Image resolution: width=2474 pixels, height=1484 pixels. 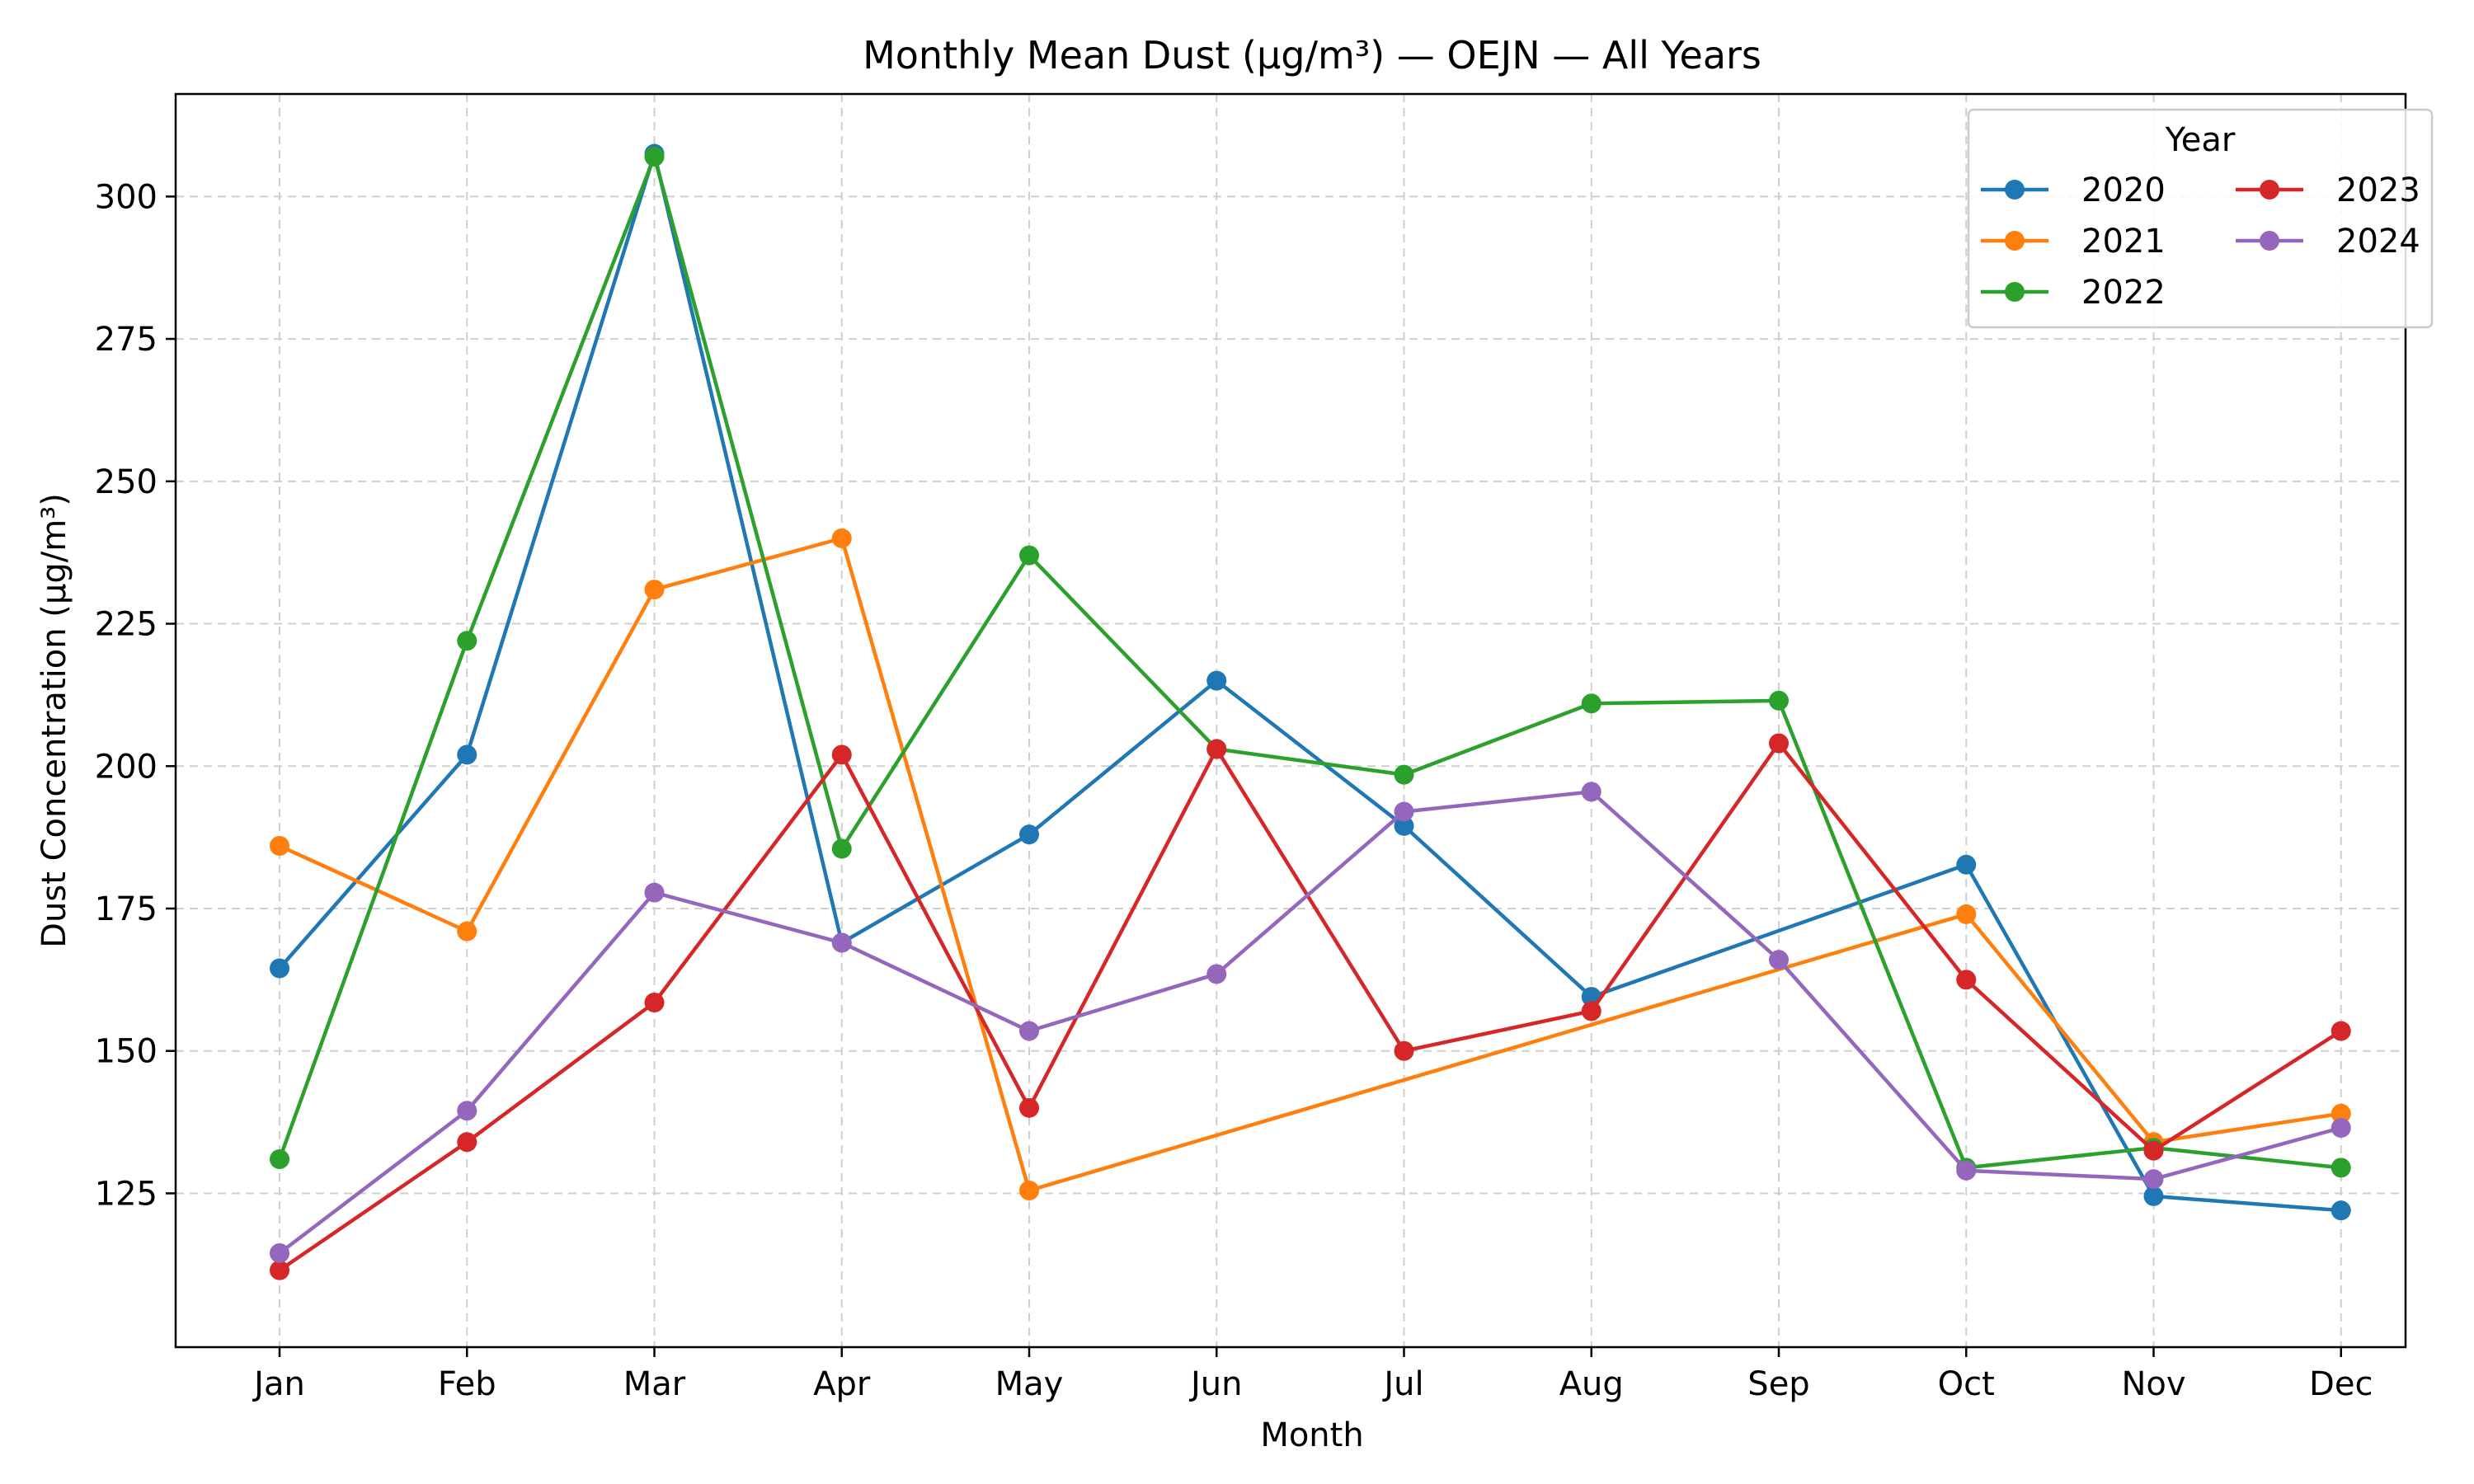 What do you see at coordinates (126, 482) in the screenshot?
I see `y-tick-label: 250` at bounding box center [126, 482].